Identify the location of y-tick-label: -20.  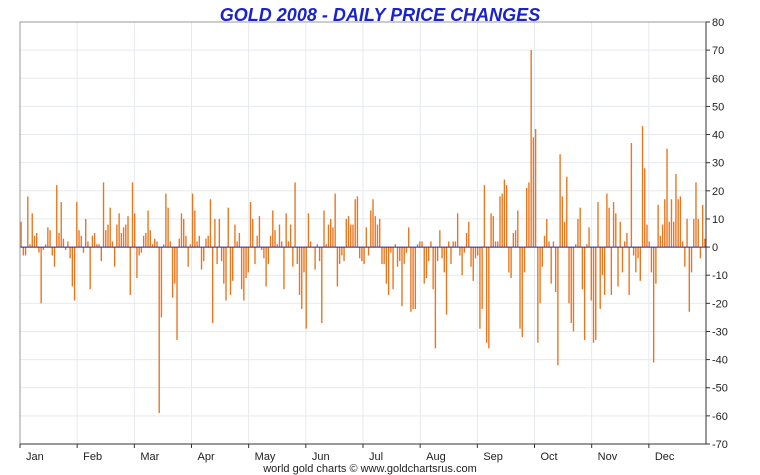
(720, 304).